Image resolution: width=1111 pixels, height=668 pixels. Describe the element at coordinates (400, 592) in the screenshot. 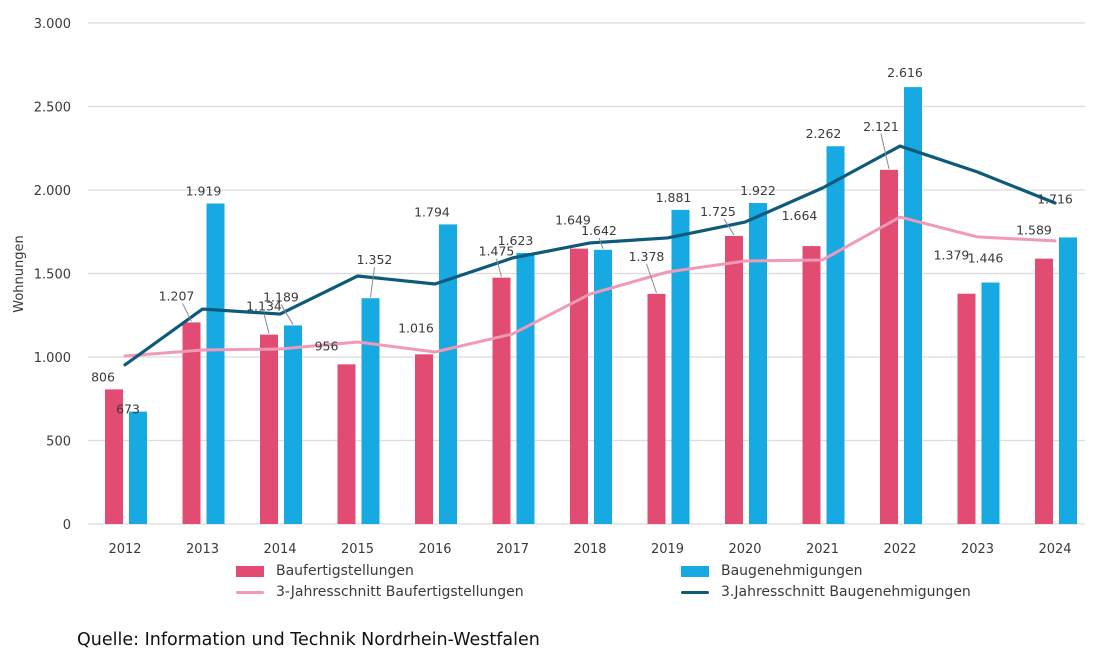

I see `legend-label: 3-Jahresschnitt Baufertigstellungen` at that location.